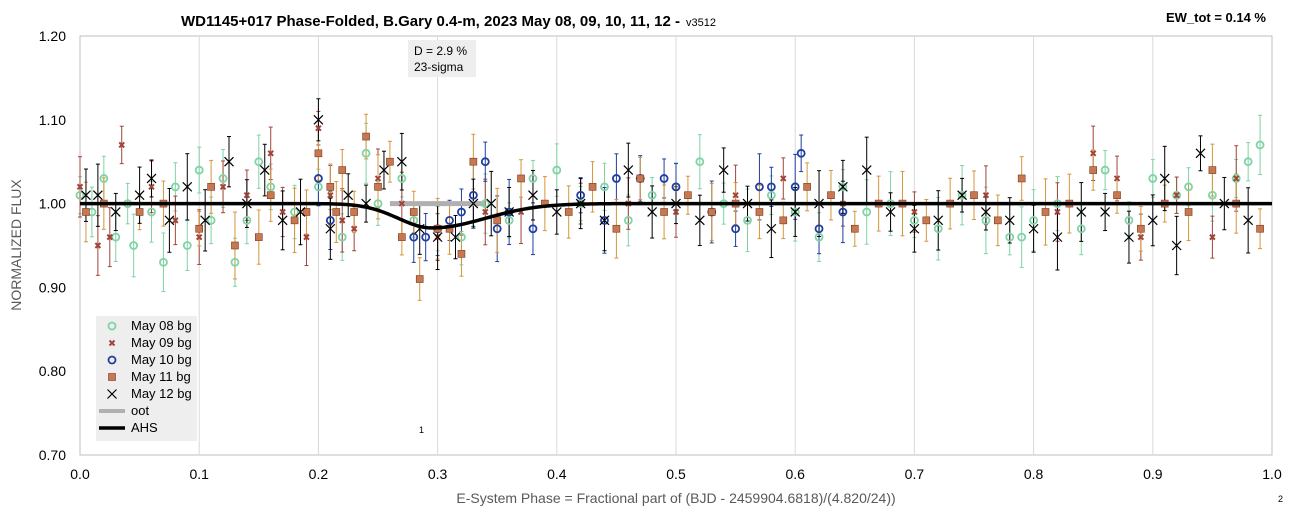  What do you see at coordinates (16, 245) in the screenshot?
I see `y-axis-label: NORMALIZED FLUX` at bounding box center [16, 245].